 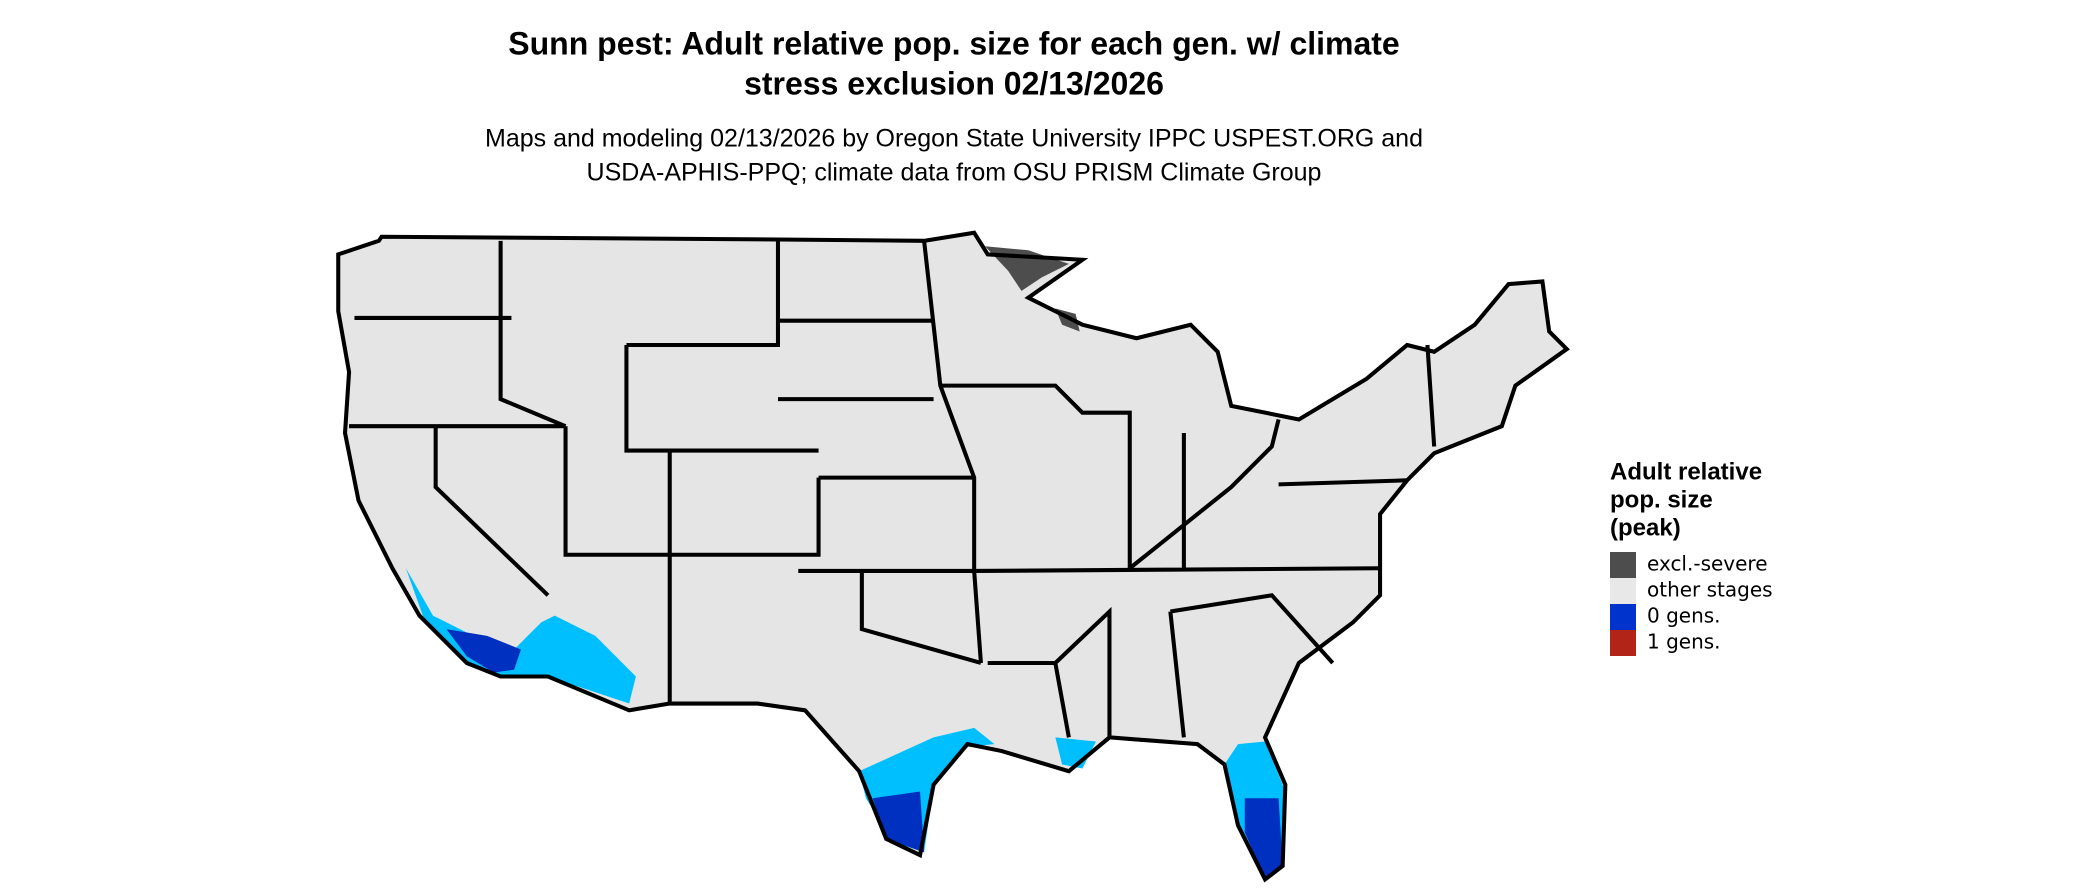 I want to click on legend-label: excl.-severe, so click(x=1707, y=564).